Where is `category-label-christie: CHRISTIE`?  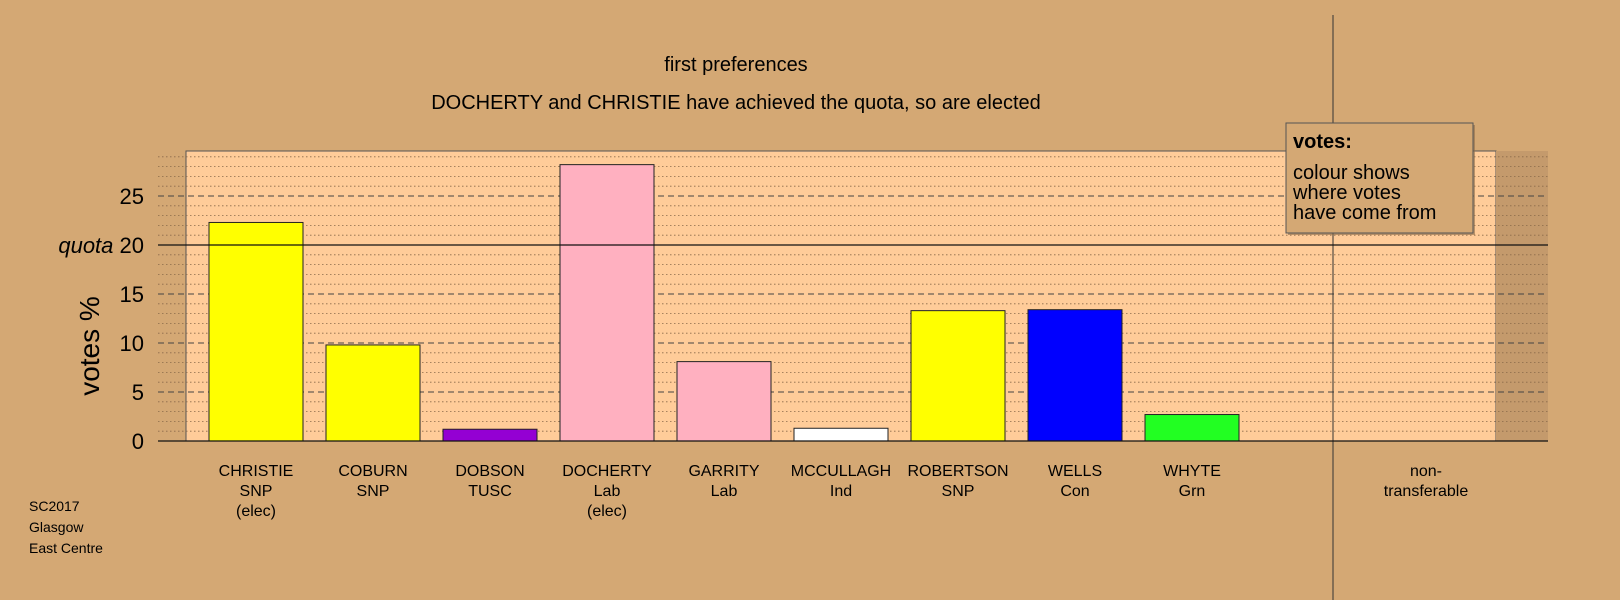
category-label-christie: CHRISTIE is located at coordinates (256, 471).